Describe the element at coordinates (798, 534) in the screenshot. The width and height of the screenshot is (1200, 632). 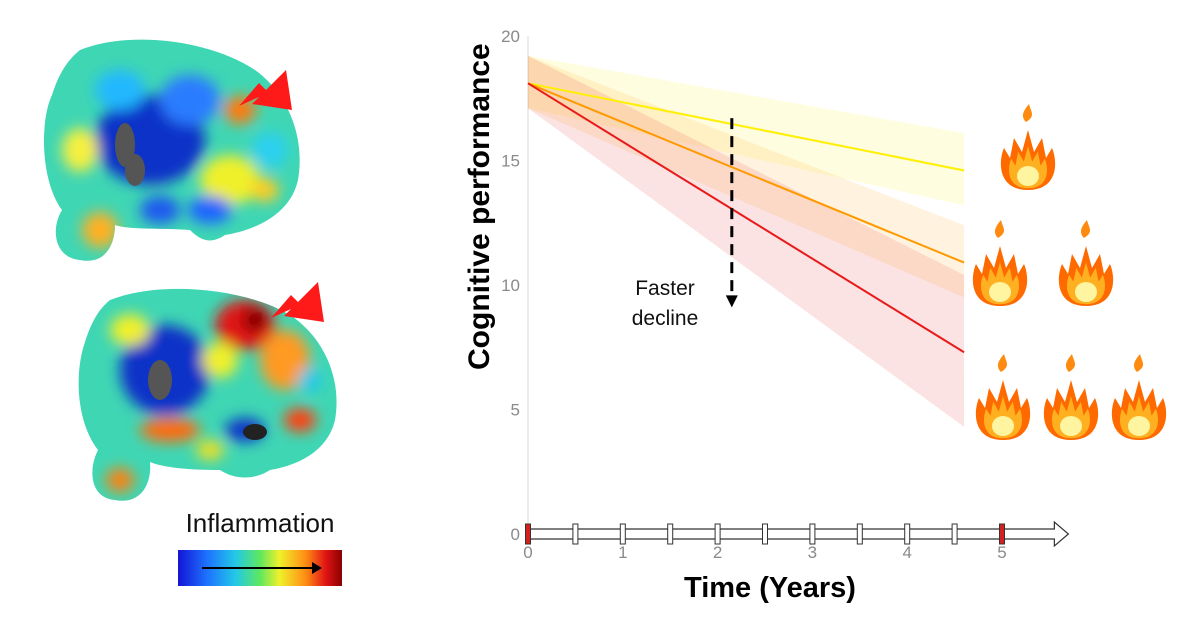
I see `timeline-bar` at that location.